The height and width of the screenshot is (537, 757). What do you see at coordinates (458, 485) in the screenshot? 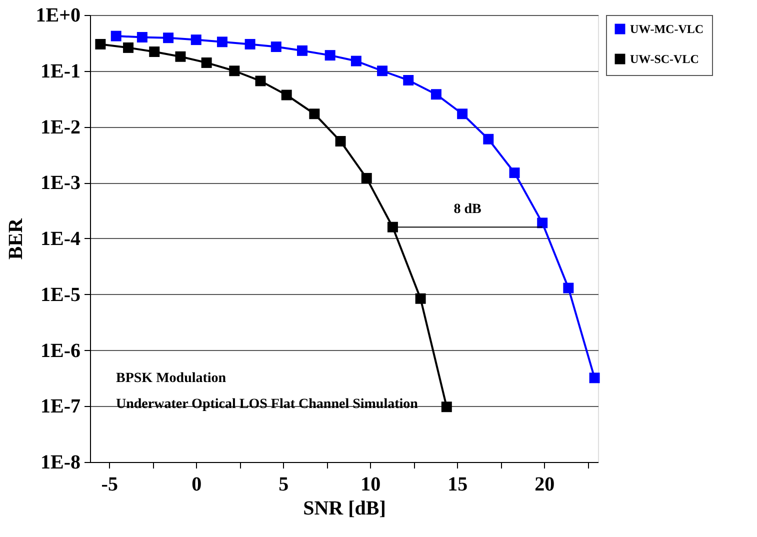
I see `x-tick-label: 15` at bounding box center [458, 485].